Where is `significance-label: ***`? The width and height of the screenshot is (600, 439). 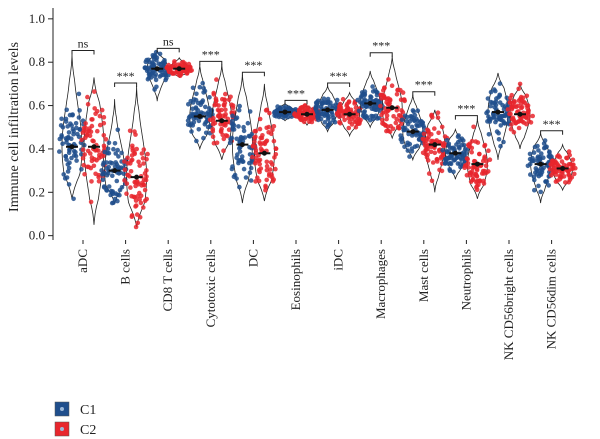
significance-label: *** is located at coordinates (126, 76).